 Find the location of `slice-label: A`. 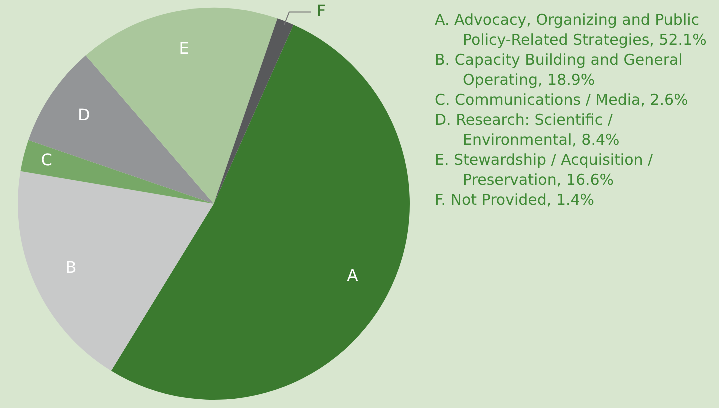

slice-label: A is located at coordinates (352, 276).